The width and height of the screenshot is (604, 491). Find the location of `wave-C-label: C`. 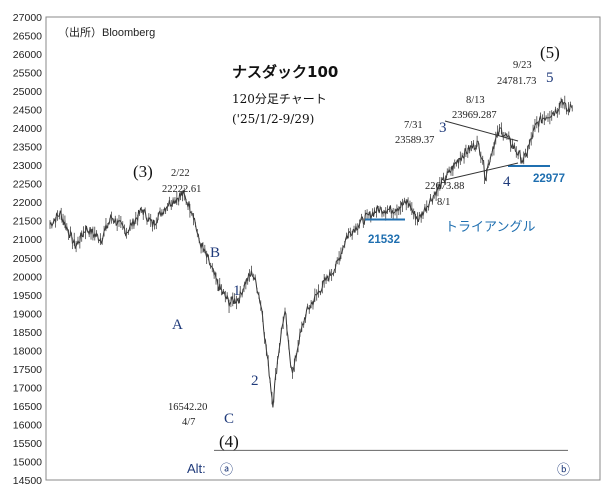

wave-C-label: C is located at coordinates (229, 419).